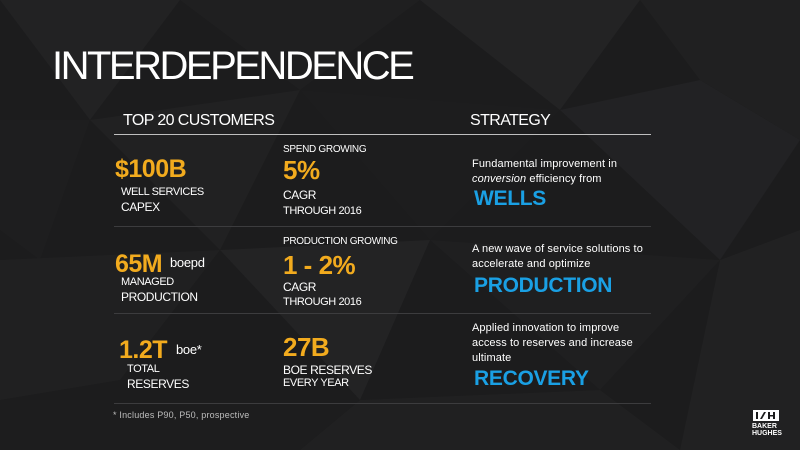  What do you see at coordinates (159, 297) in the screenshot?
I see `metric-label-2b: PRODUCTION` at bounding box center [159, 297].